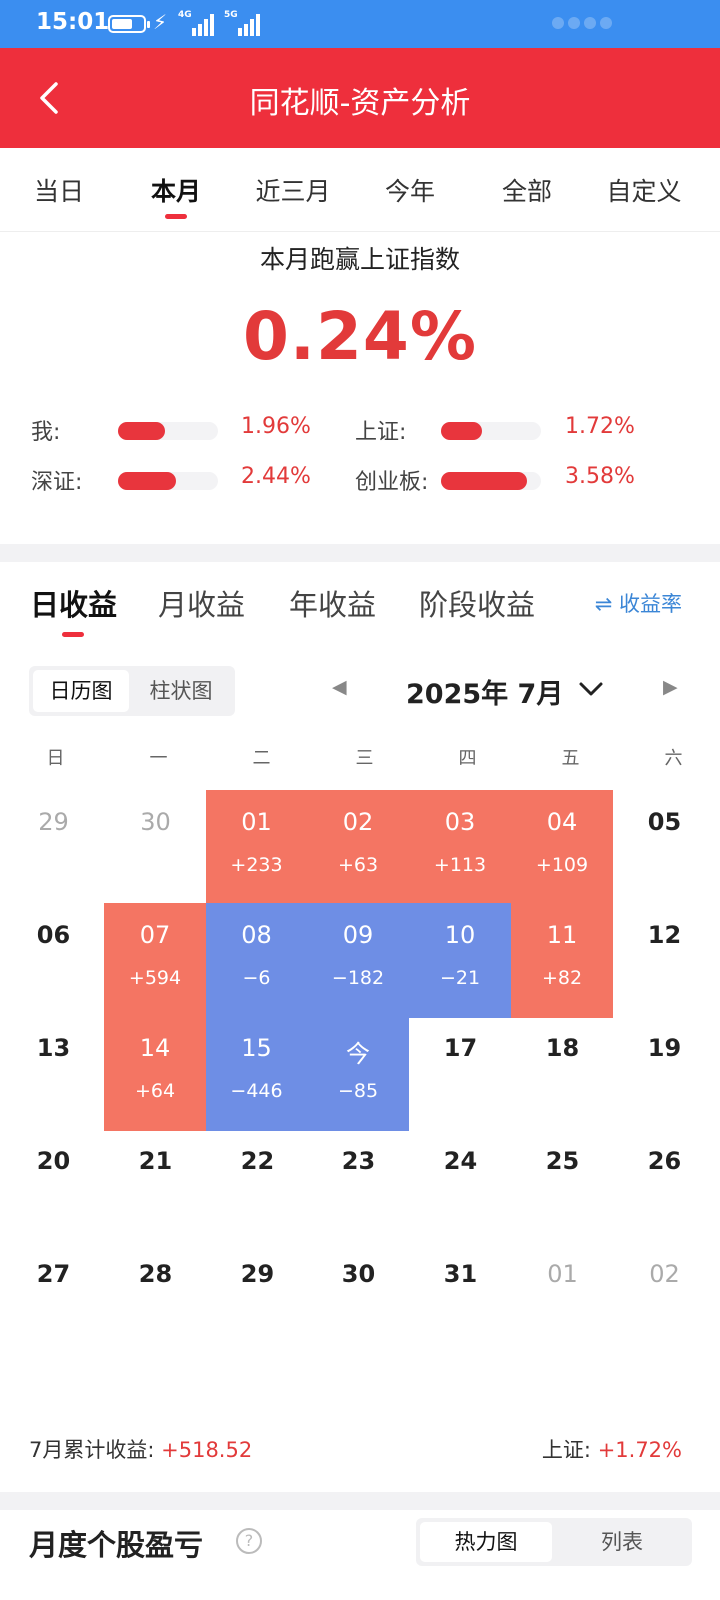 This screenshot has height=1600, width=720. What do you see at coordinates (53, 960) in the screenshot?
I see `calendar-day-cell: 06` at bounding box center [53, 960].